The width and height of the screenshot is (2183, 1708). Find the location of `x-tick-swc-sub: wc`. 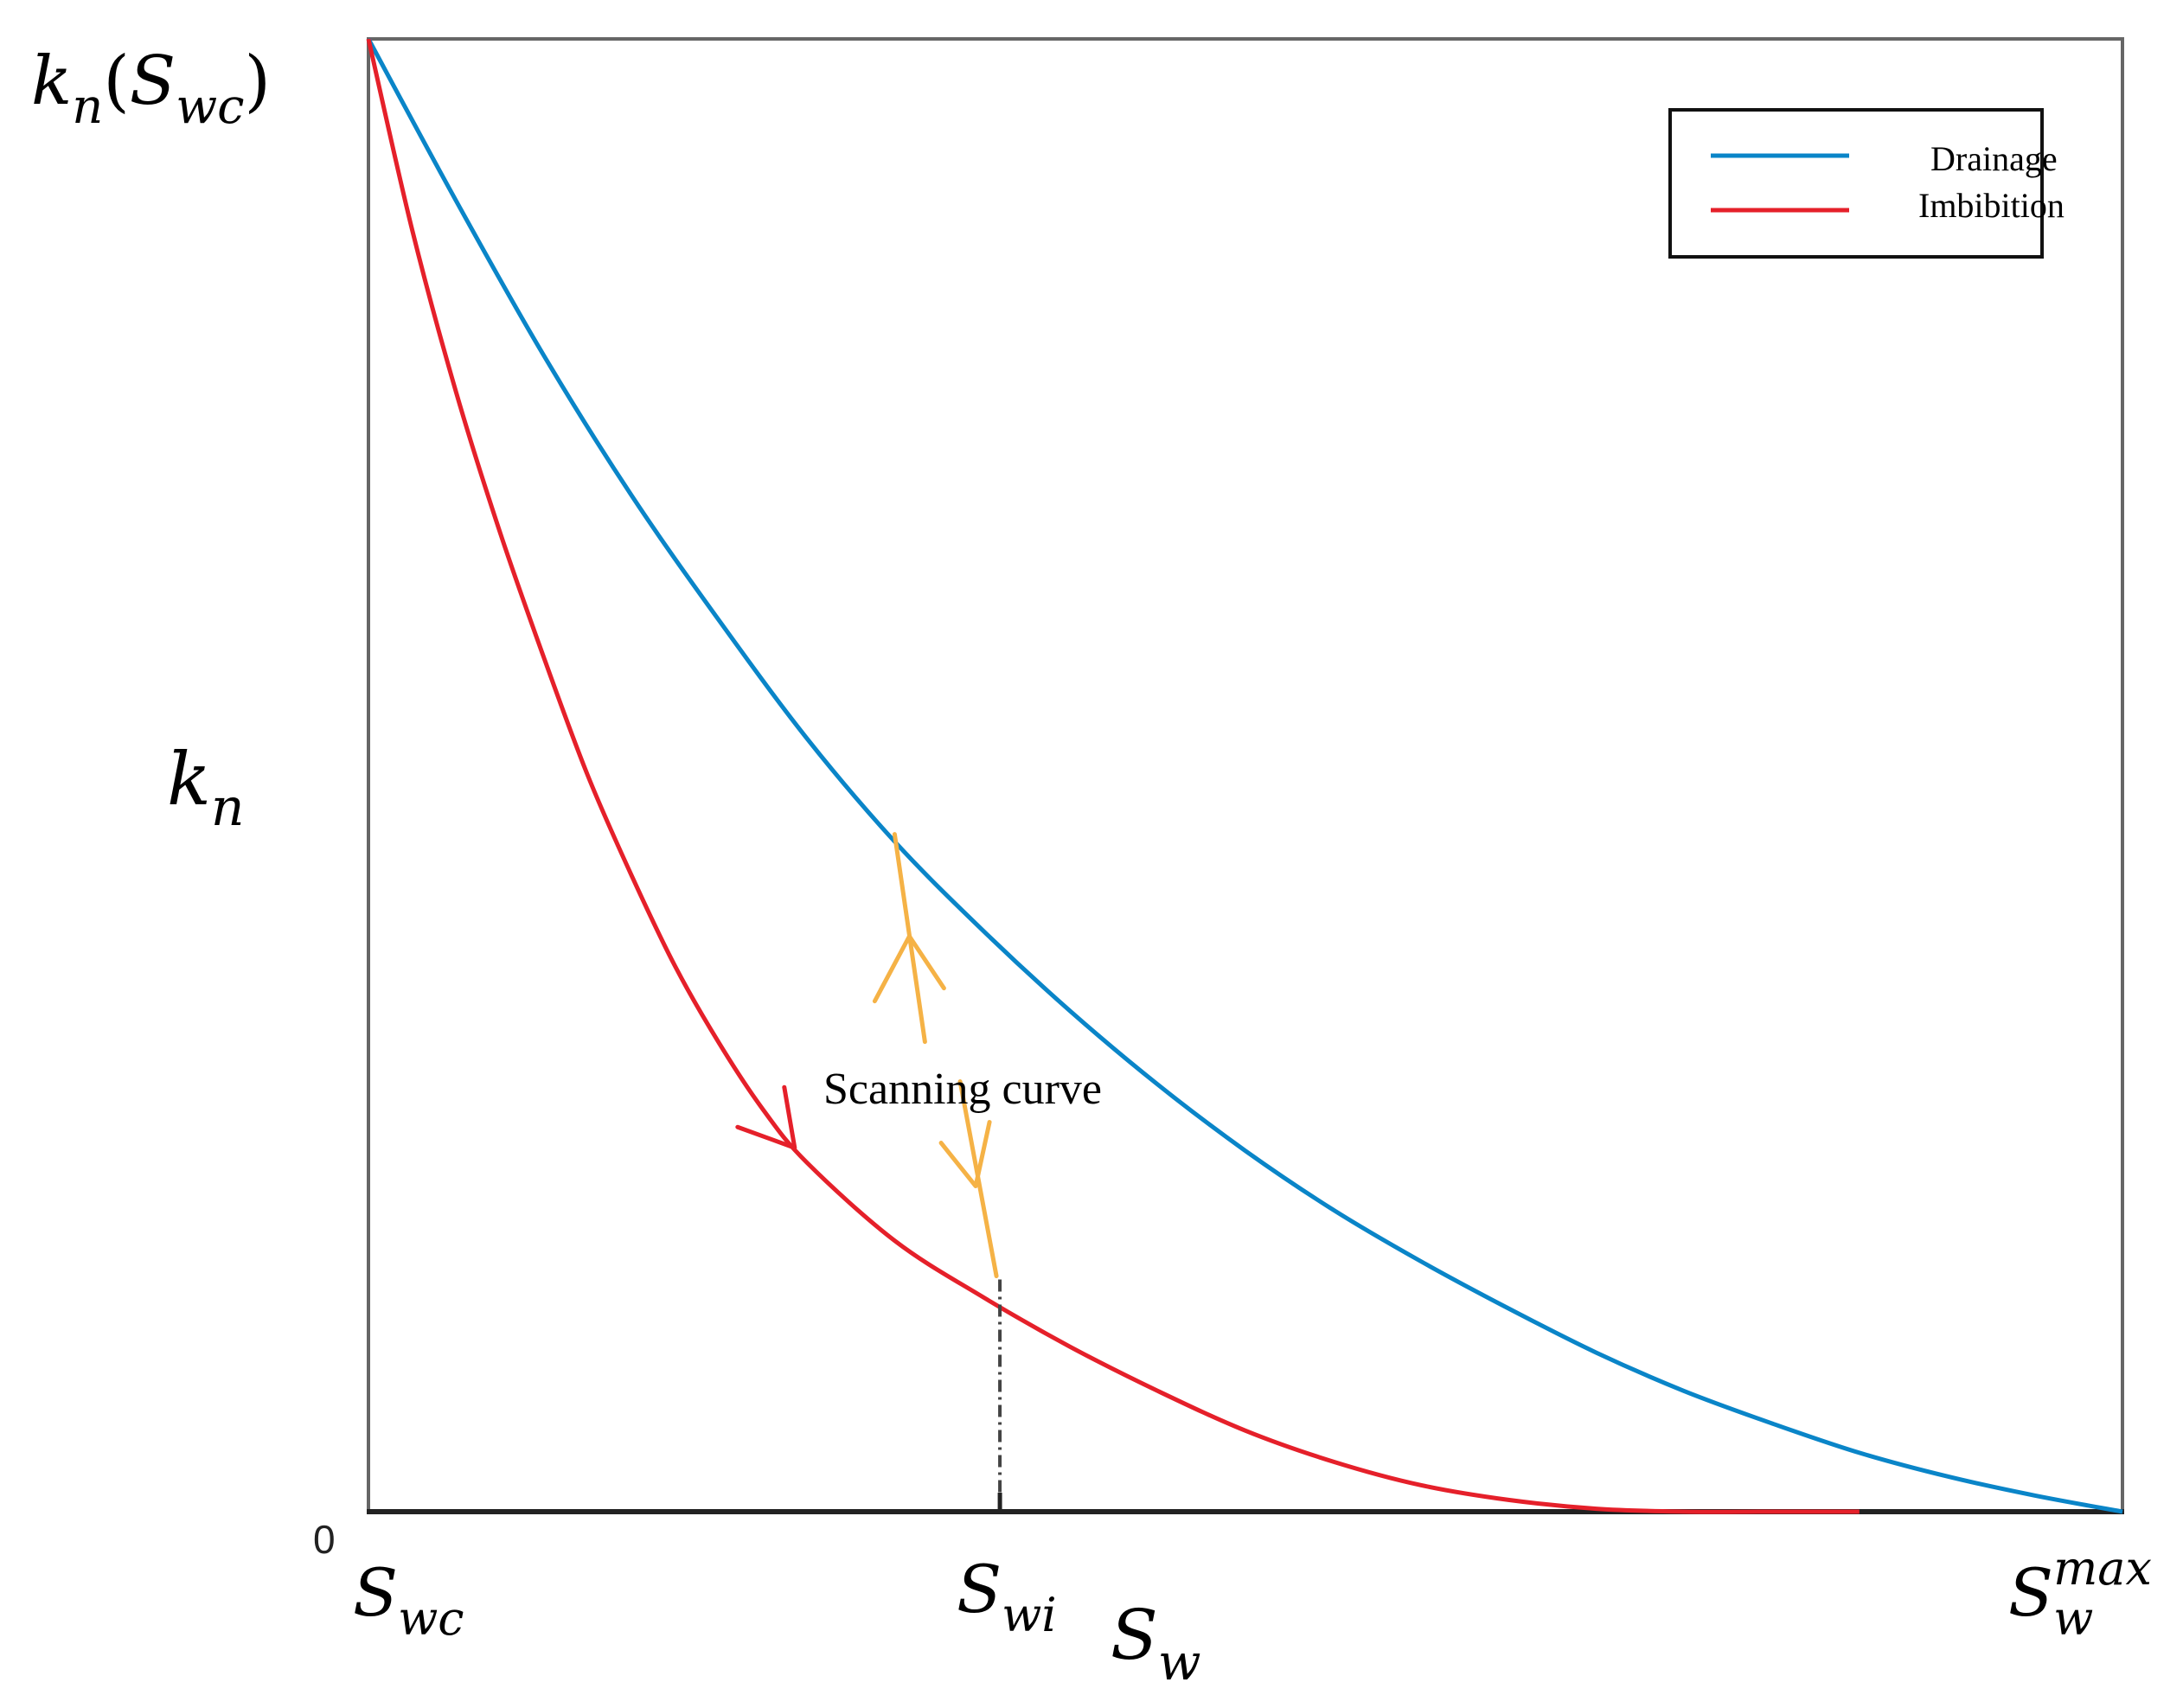

x-tick-swc-sub: wc is located at coordinates (431, 1618).